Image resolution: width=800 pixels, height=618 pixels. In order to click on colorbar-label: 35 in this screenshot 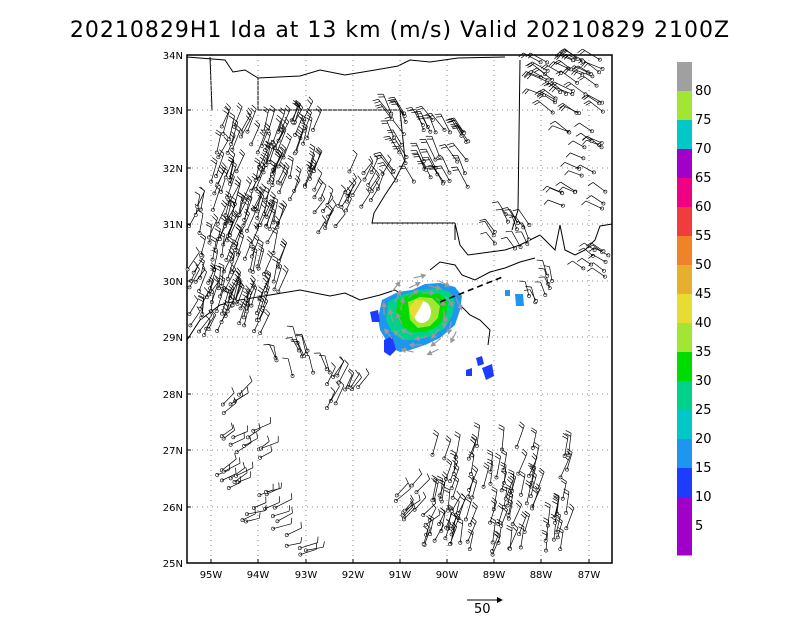, I will do `click(703, 352)`.